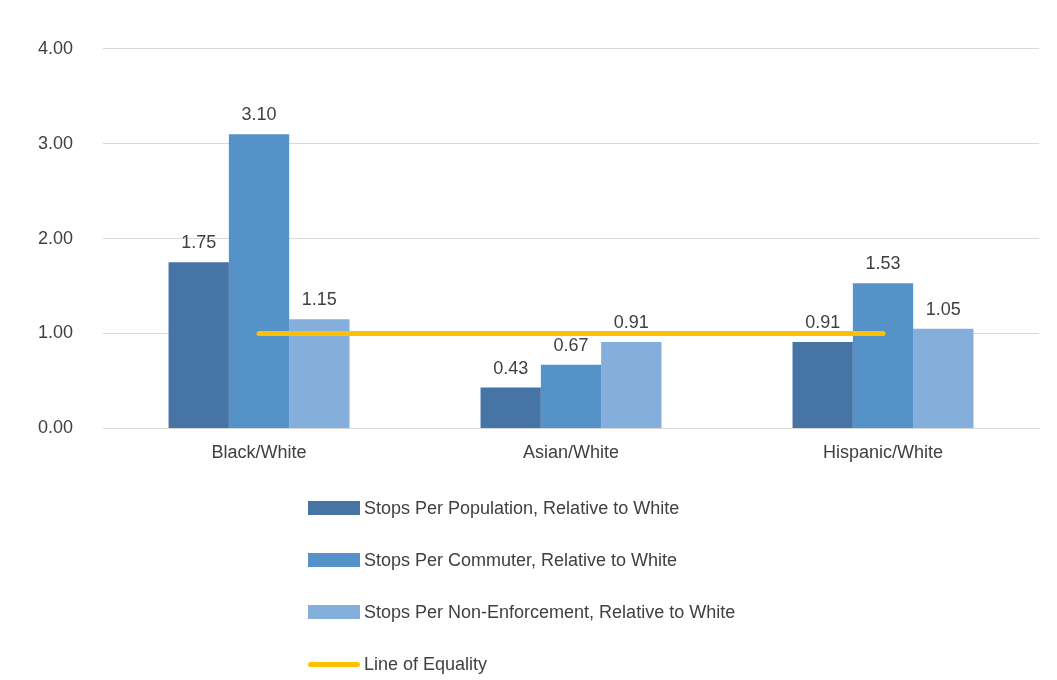  I want to click on data-label: 0.67, so click(571, 344).